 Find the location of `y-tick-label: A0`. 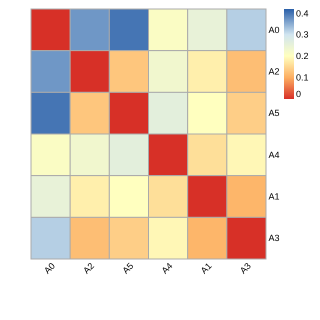

y-tick-label: A0 is located at coordinates (274, 29).